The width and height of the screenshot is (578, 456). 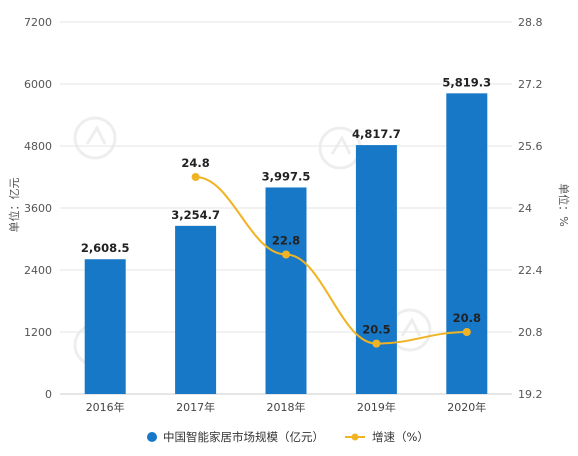 What do you see at coordinates (564, 204) in the screenshot?
I see `y2-axis-title: 单位：%` at bounding box center [564, 204].